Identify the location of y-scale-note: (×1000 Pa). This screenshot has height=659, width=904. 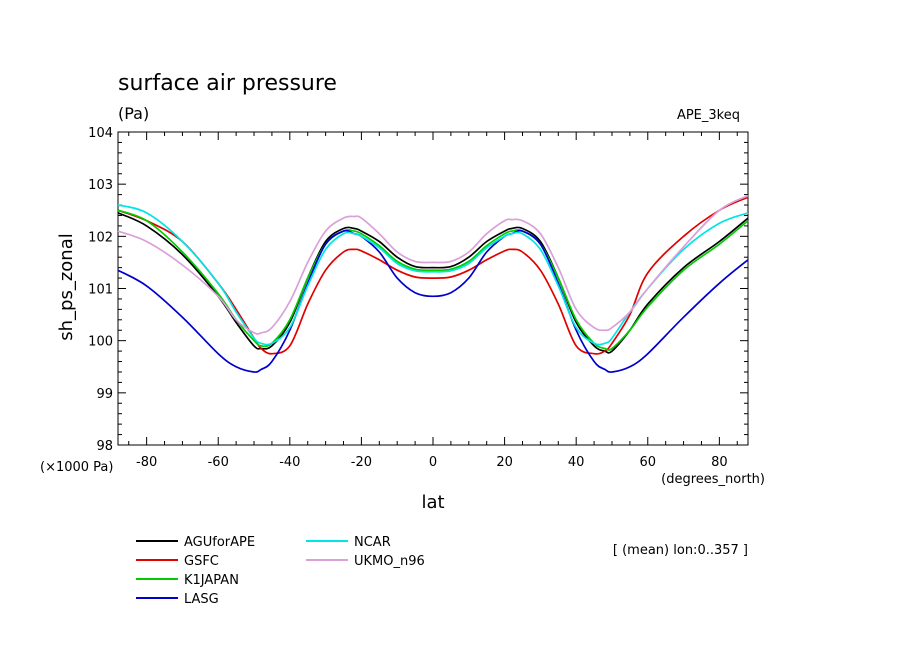
(76, 467).